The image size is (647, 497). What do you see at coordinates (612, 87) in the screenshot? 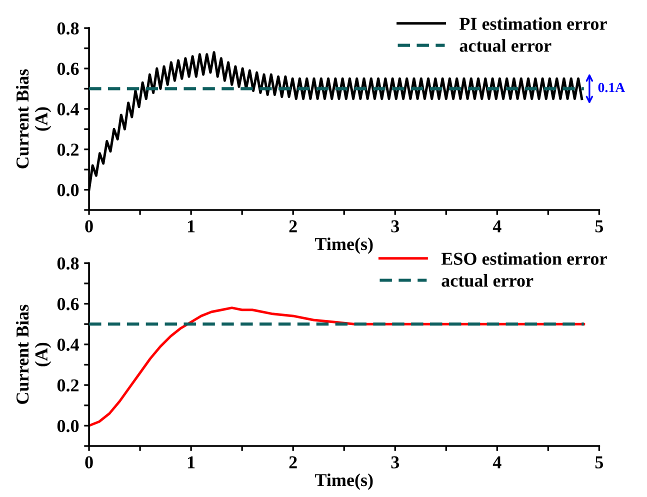
I see `annotation: 0.1A` at bounding box center [612, 87].